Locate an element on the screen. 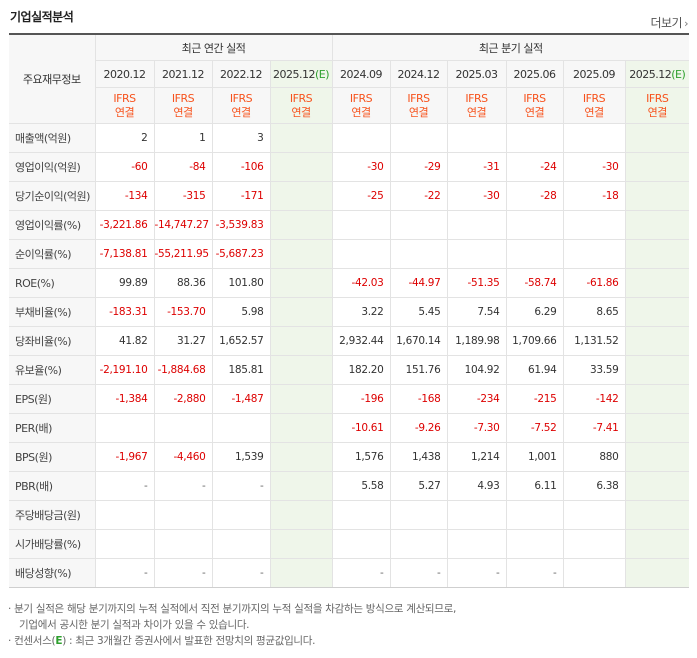 The image size is (697, 658). table-cell: 1,652.57 is located at coordinates (241, 341).